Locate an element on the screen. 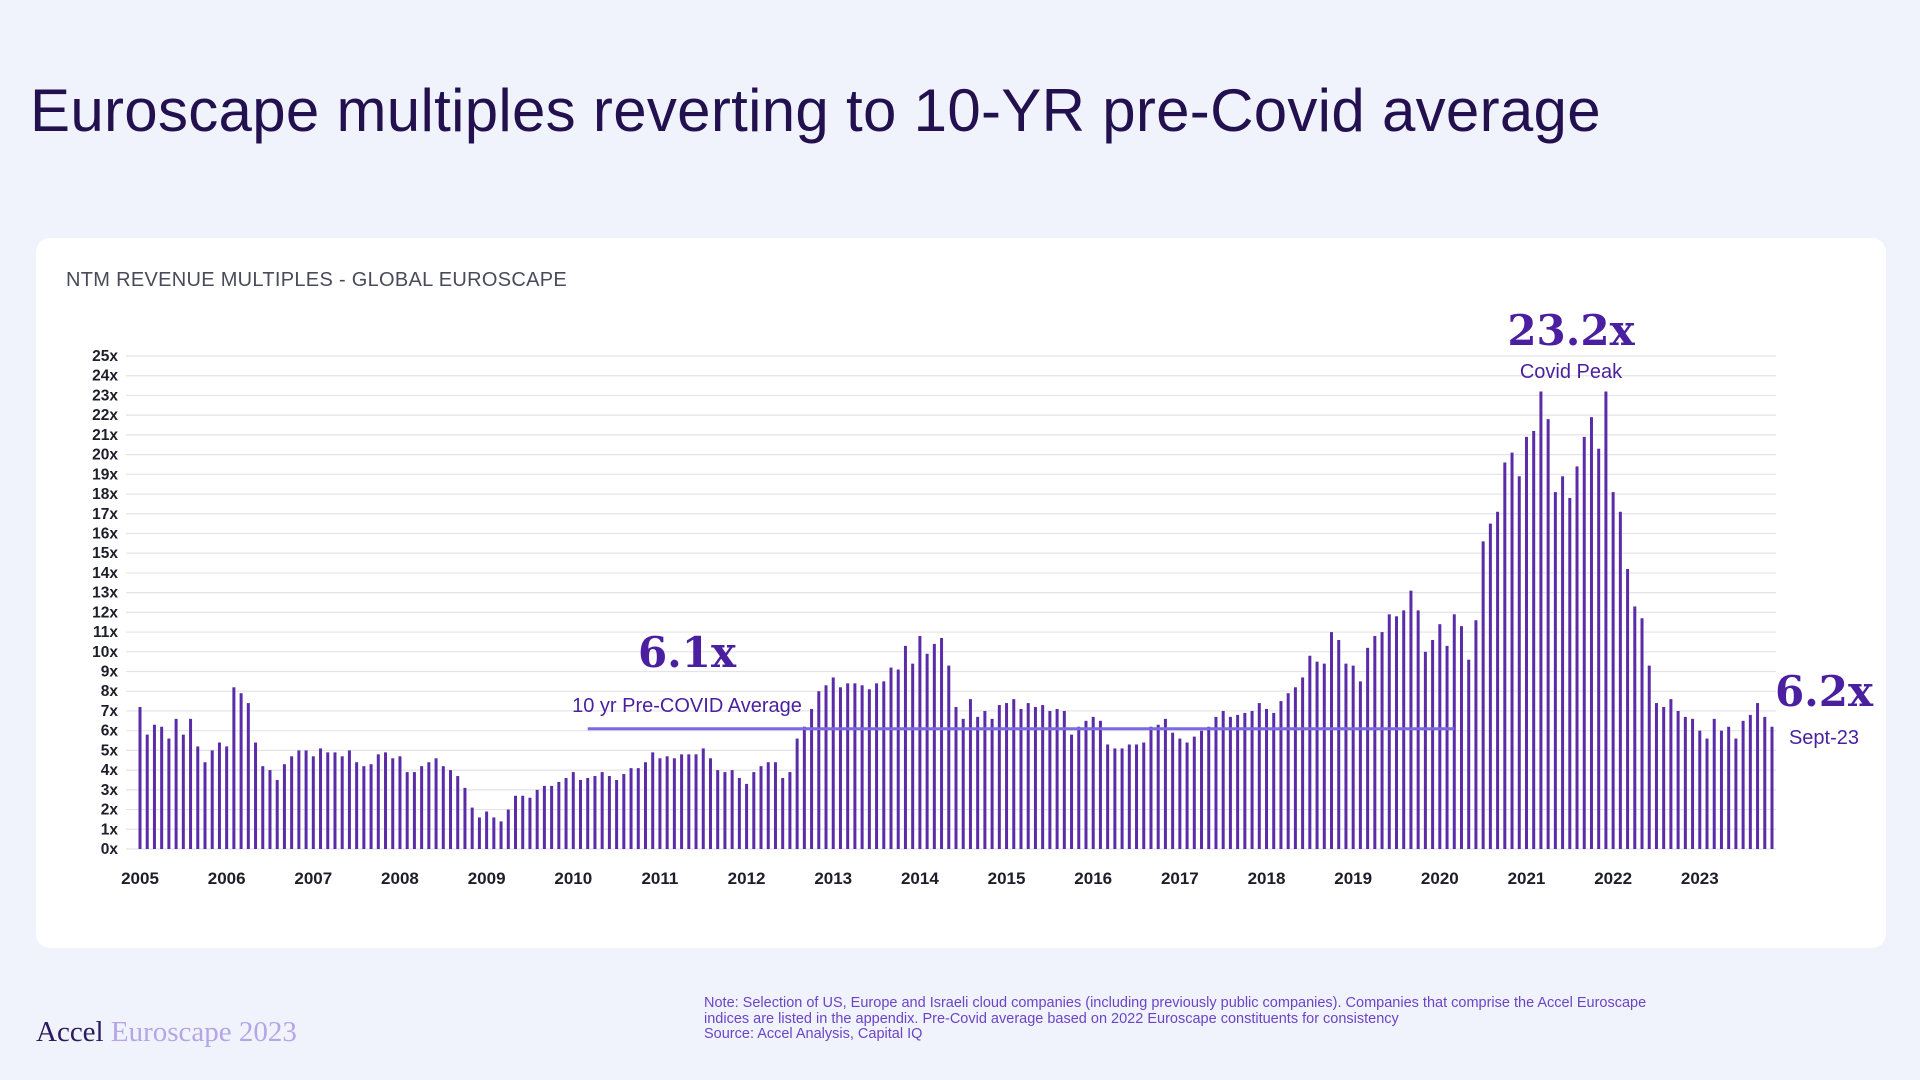 The height and width of the screenshot is (1080, 1920). y-tick-label: 14x is located at coordinates (105, 573).